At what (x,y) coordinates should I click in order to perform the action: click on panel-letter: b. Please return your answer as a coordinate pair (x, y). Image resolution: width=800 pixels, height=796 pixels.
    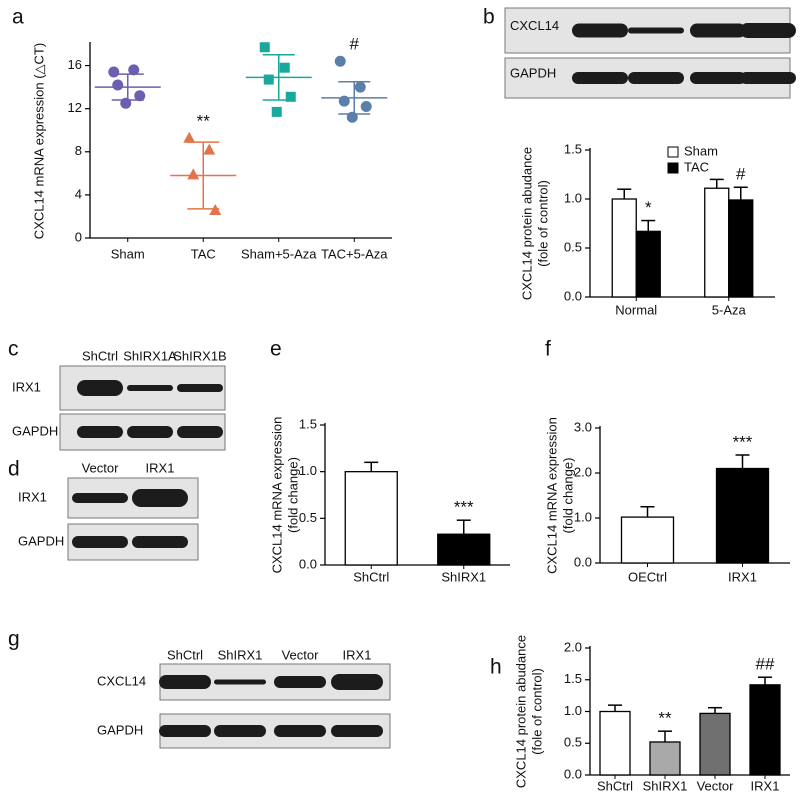
    Looking at the image, I should click on (489, 17).